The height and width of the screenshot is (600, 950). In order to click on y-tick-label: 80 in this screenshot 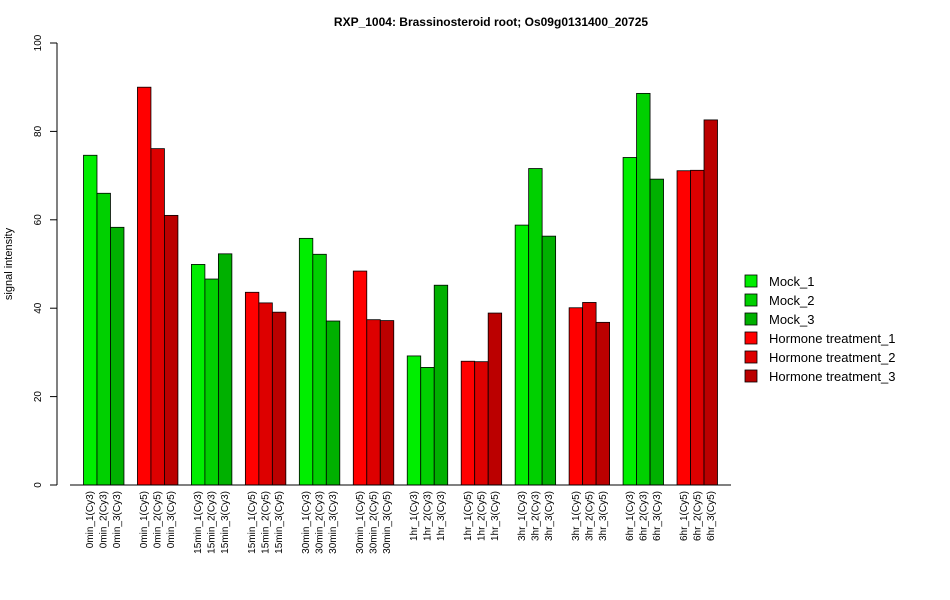, I will do `click(38, 131)`.